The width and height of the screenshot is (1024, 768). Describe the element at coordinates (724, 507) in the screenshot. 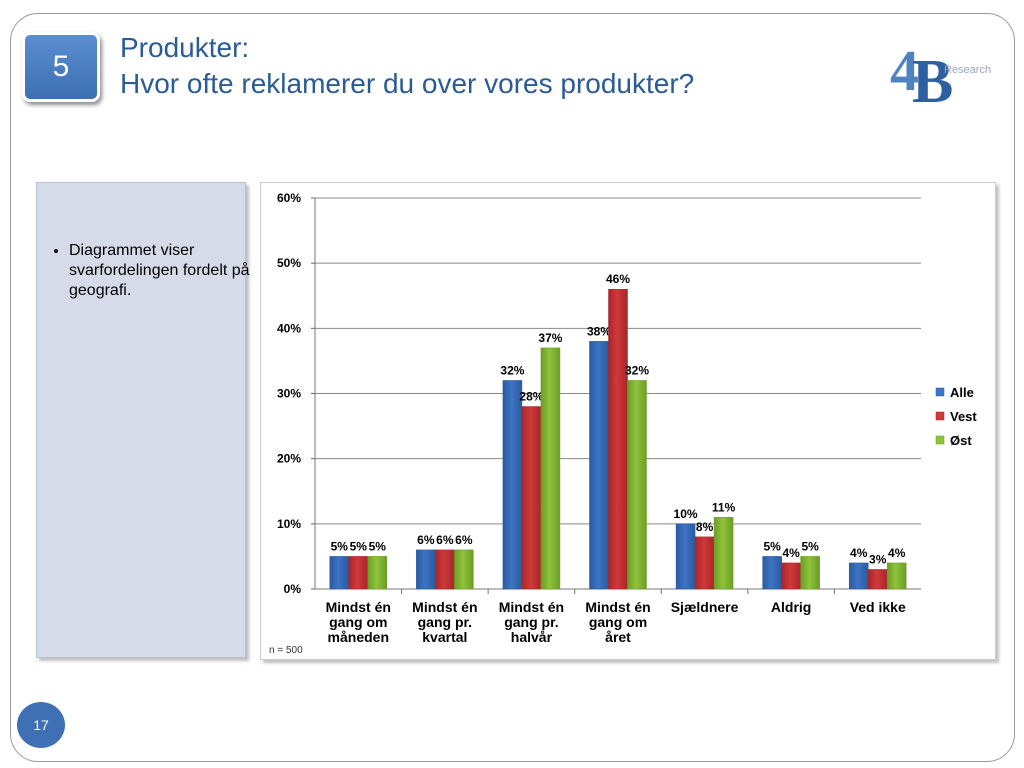

I see `data-label: 11%` at that location.